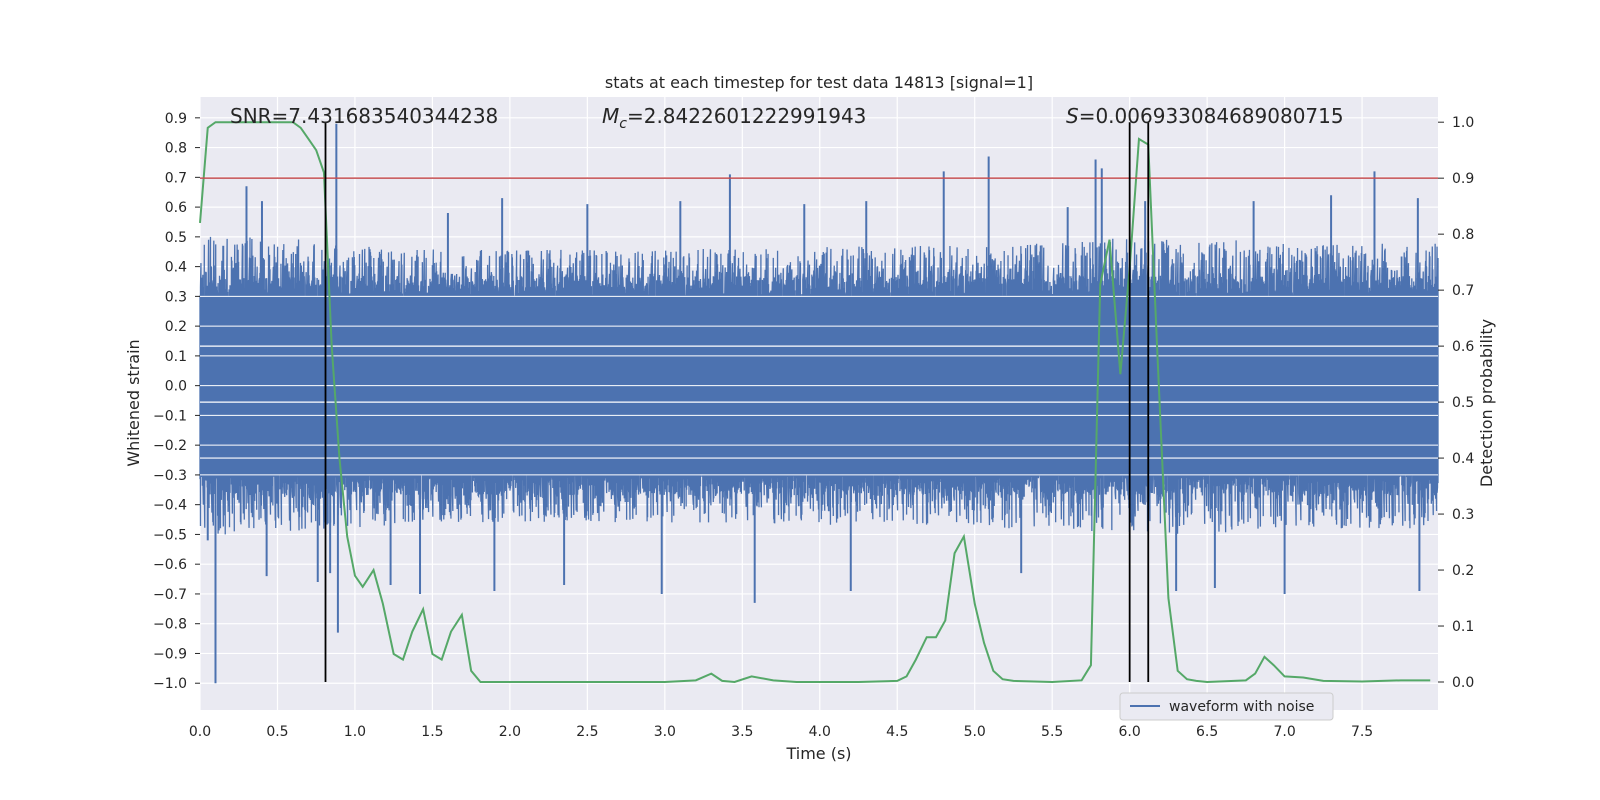 The height and width of the screenshot is (800, 1600). Describe the element at coordinates (364, 116) in the screenshot. I see `snr-annotation: SNR=7.431683540344238` at that location.